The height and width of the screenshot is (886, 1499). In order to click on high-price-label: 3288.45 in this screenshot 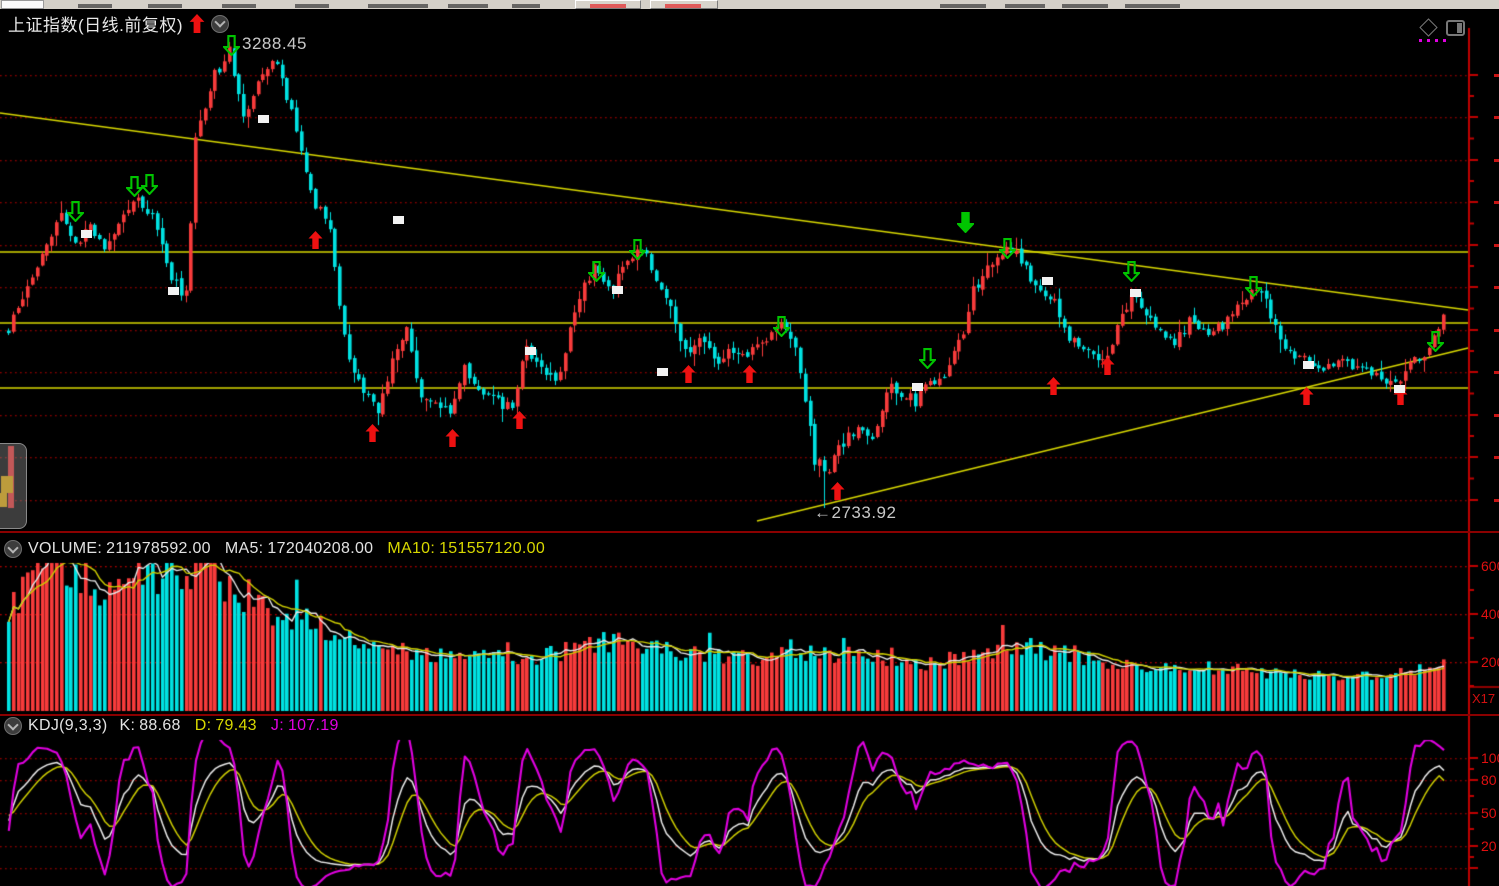, I will do `click(274, 43)`.